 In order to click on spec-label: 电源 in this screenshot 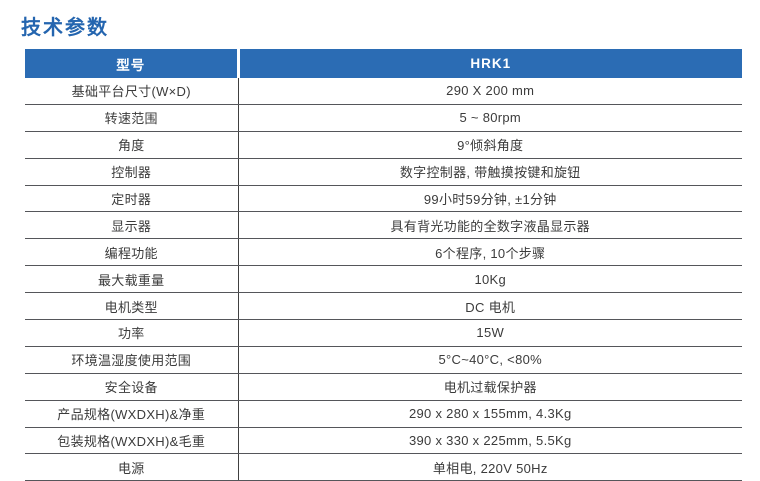, I will do `click(132, 467)`.